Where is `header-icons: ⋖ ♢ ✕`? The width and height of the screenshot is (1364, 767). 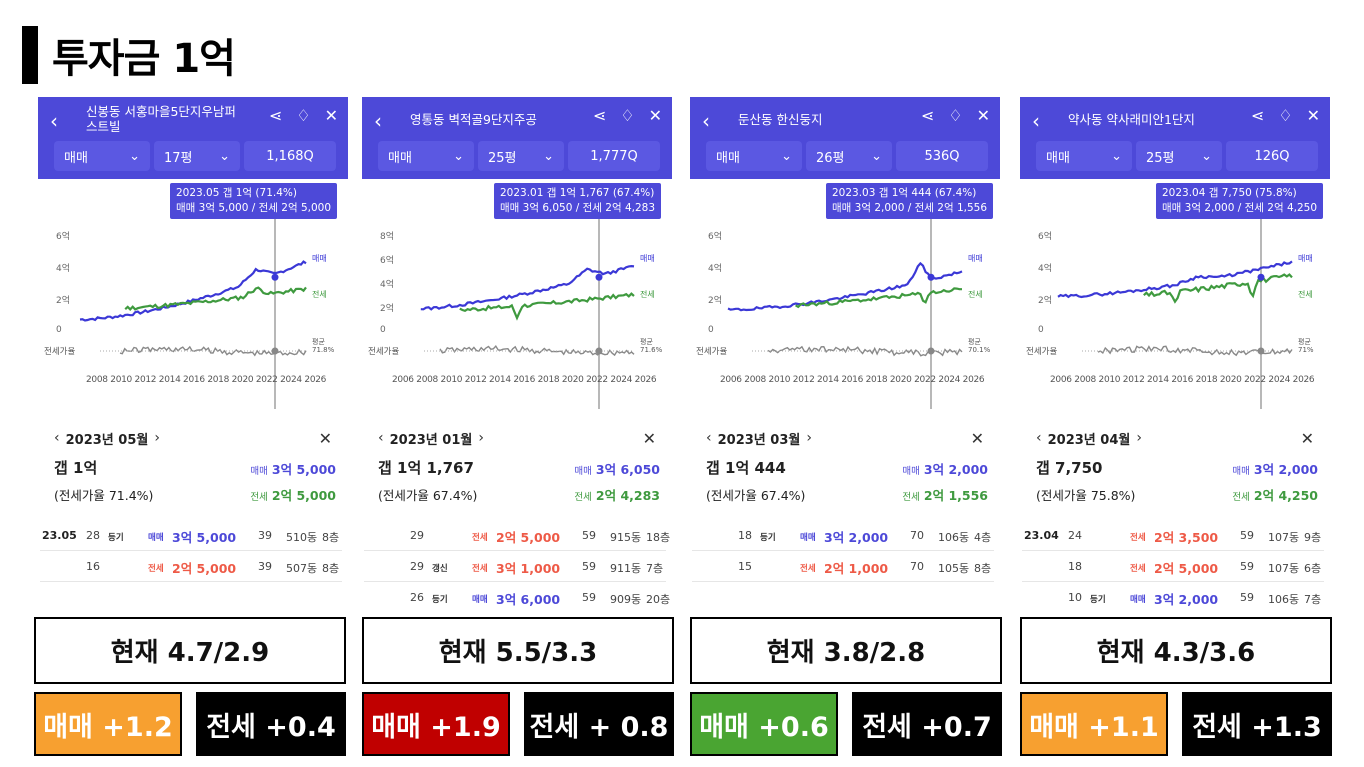 header-icons: ⋖ ♢ ✕ is located at coordinates (627, 115).